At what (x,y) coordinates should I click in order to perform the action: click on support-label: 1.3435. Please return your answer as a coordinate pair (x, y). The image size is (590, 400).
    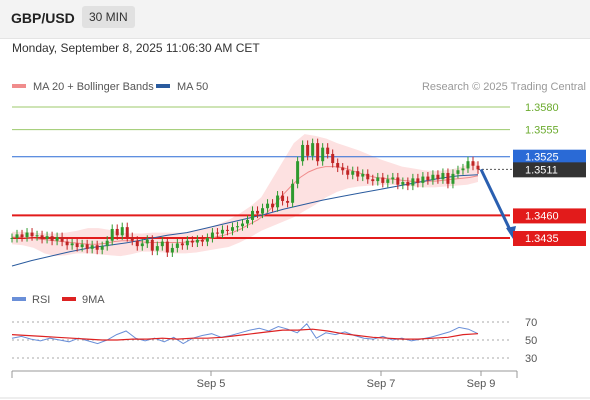
    Looking at the image, I should click on (542, 239).